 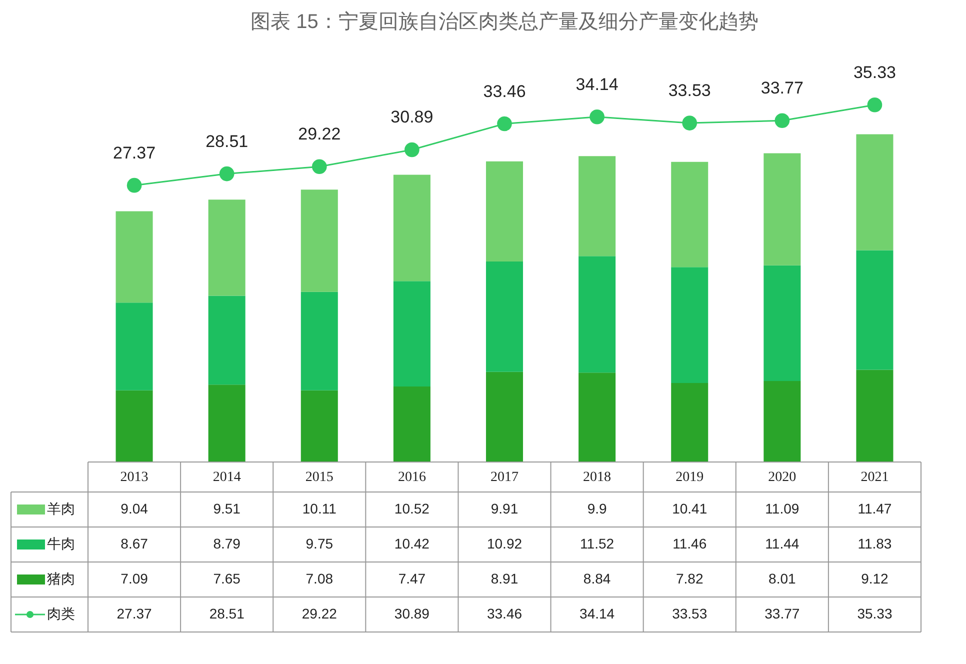 I want to click on data-label: 34.14, so click(x=597, y=614).